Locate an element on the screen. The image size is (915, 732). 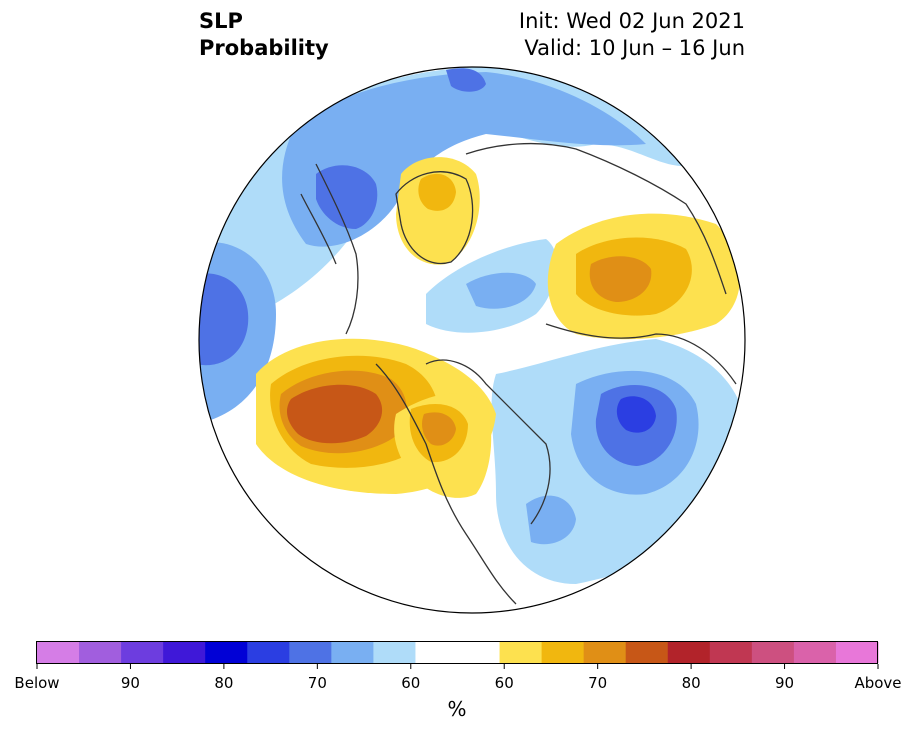
colorbar-tick-label: Above is located at coordinates (878, 683).